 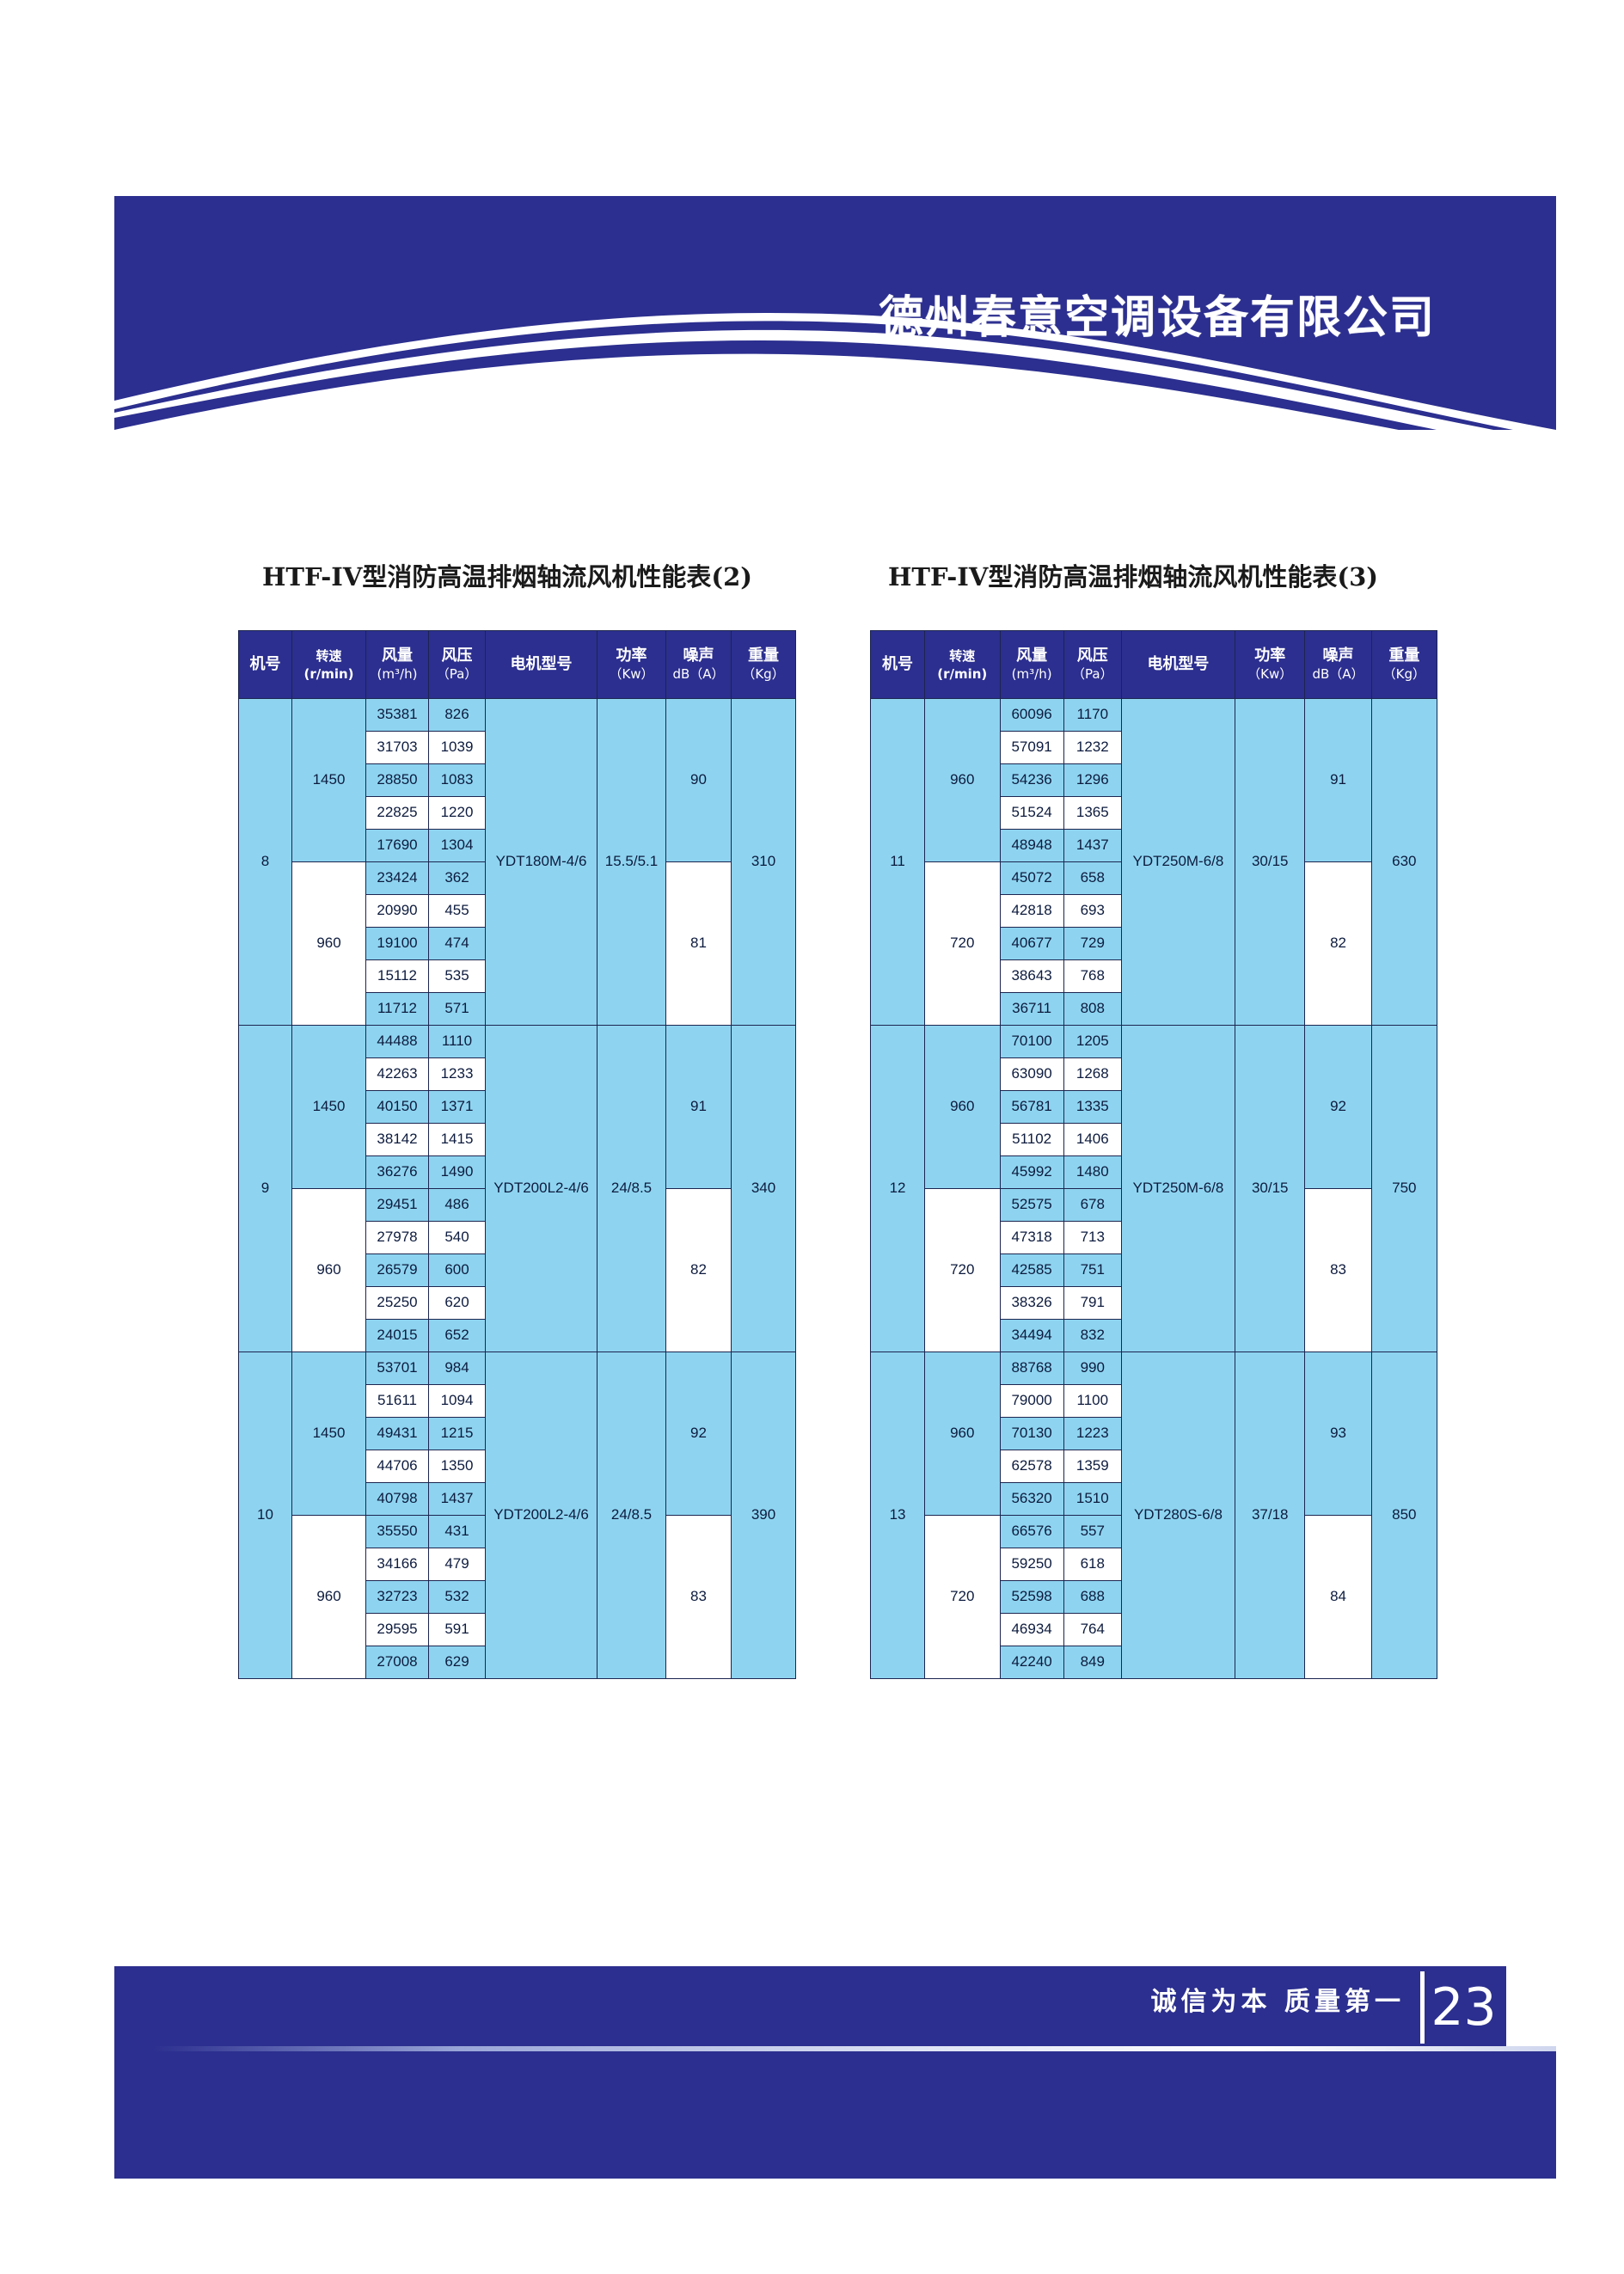 What do you see at coordinates (1154, 1074) in the screenshot?
I see `table-row: 63090 1268` at bounding box center [1154, 1074].